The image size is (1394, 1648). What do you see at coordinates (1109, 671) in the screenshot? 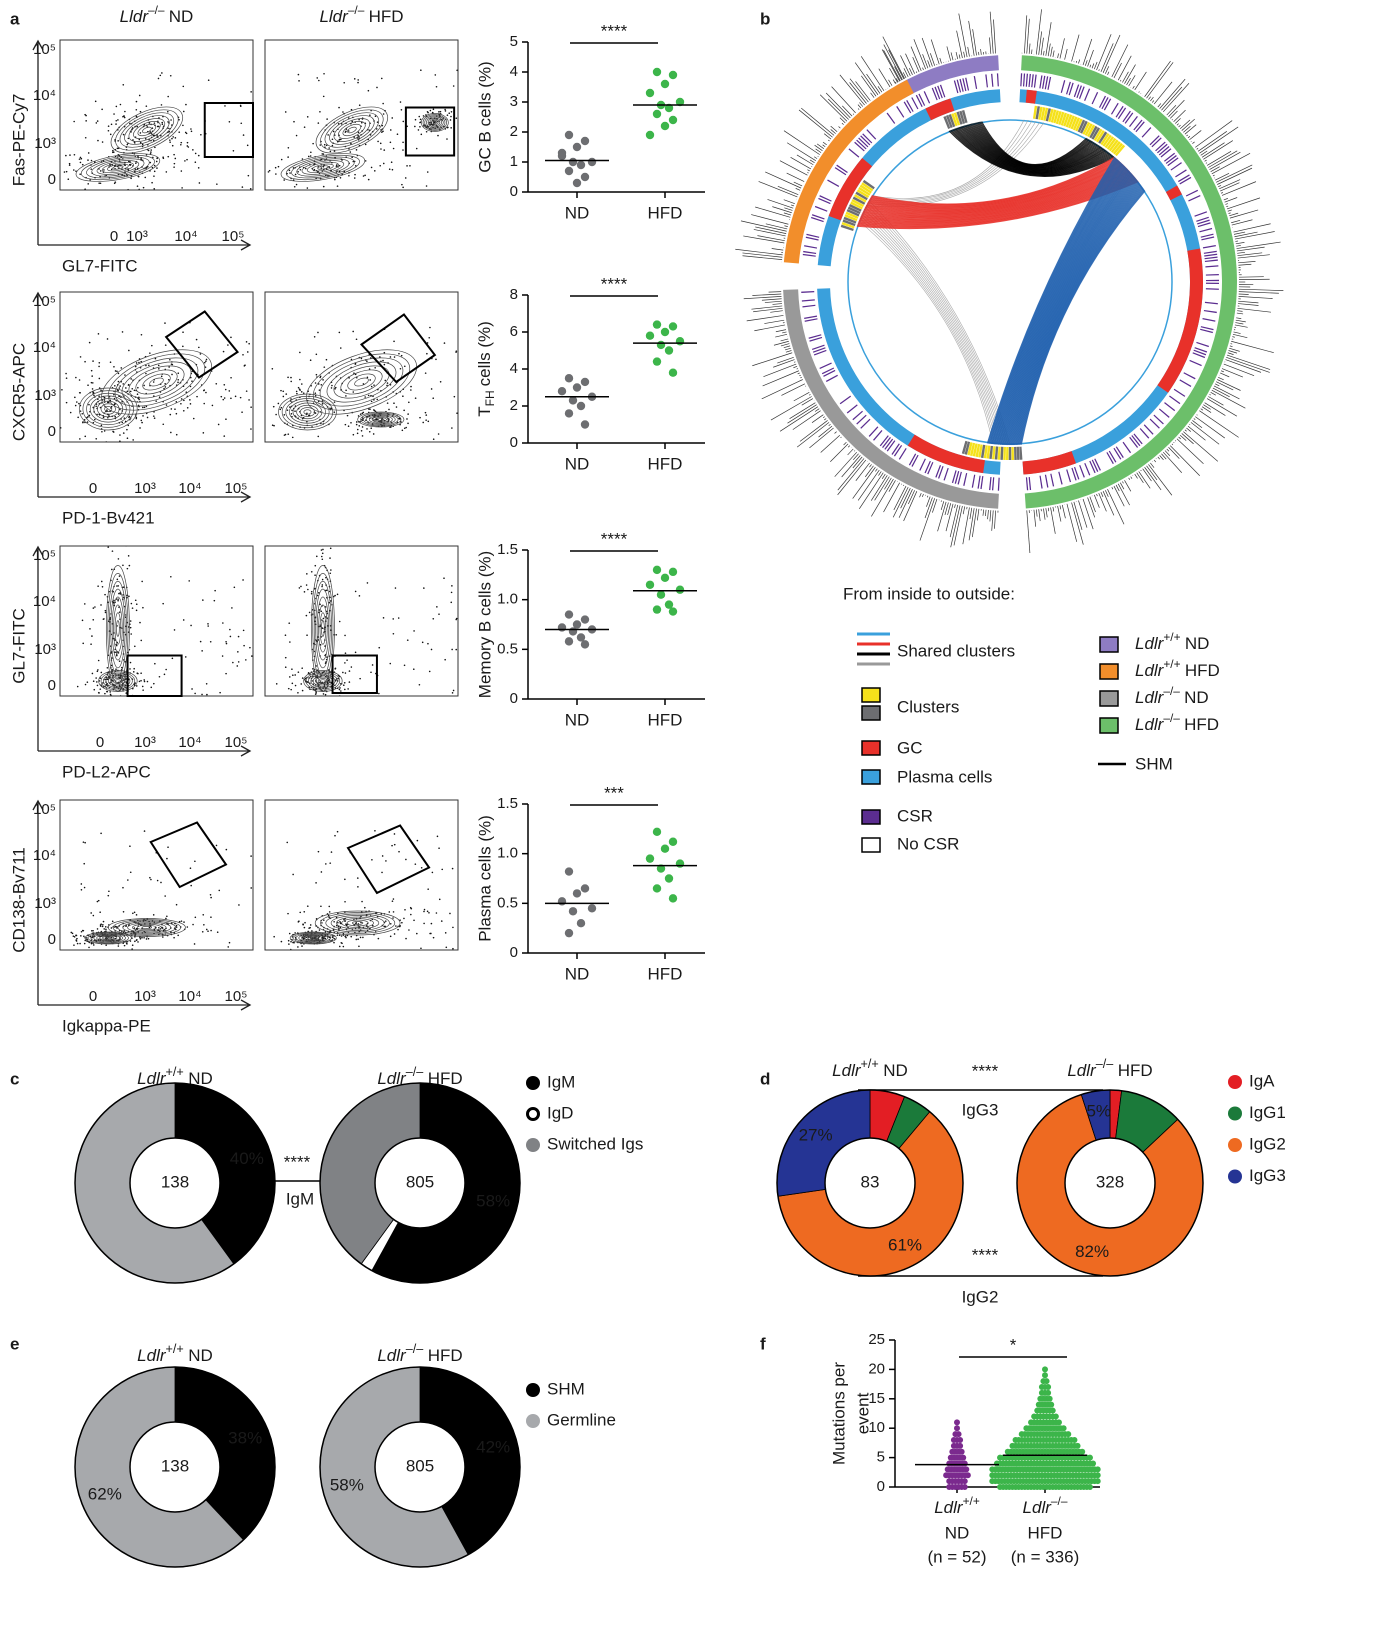
I see `legend-swatch` at bounding box center [1109, 671].